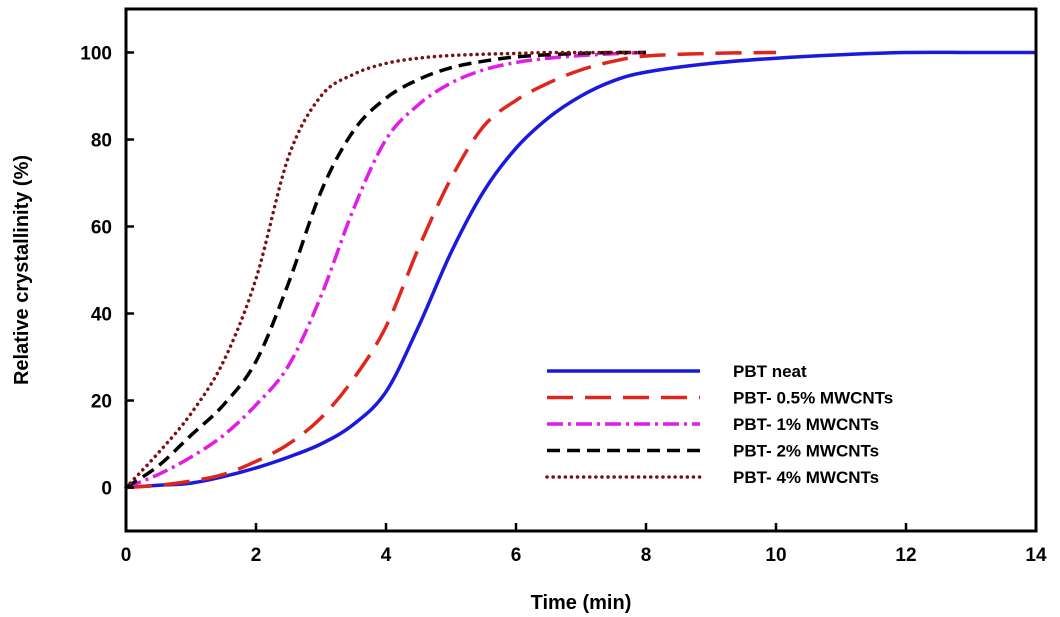 This screenshot has width=1060, height=617. I want to click on x-tick-label: 14, so click(1036, 555).